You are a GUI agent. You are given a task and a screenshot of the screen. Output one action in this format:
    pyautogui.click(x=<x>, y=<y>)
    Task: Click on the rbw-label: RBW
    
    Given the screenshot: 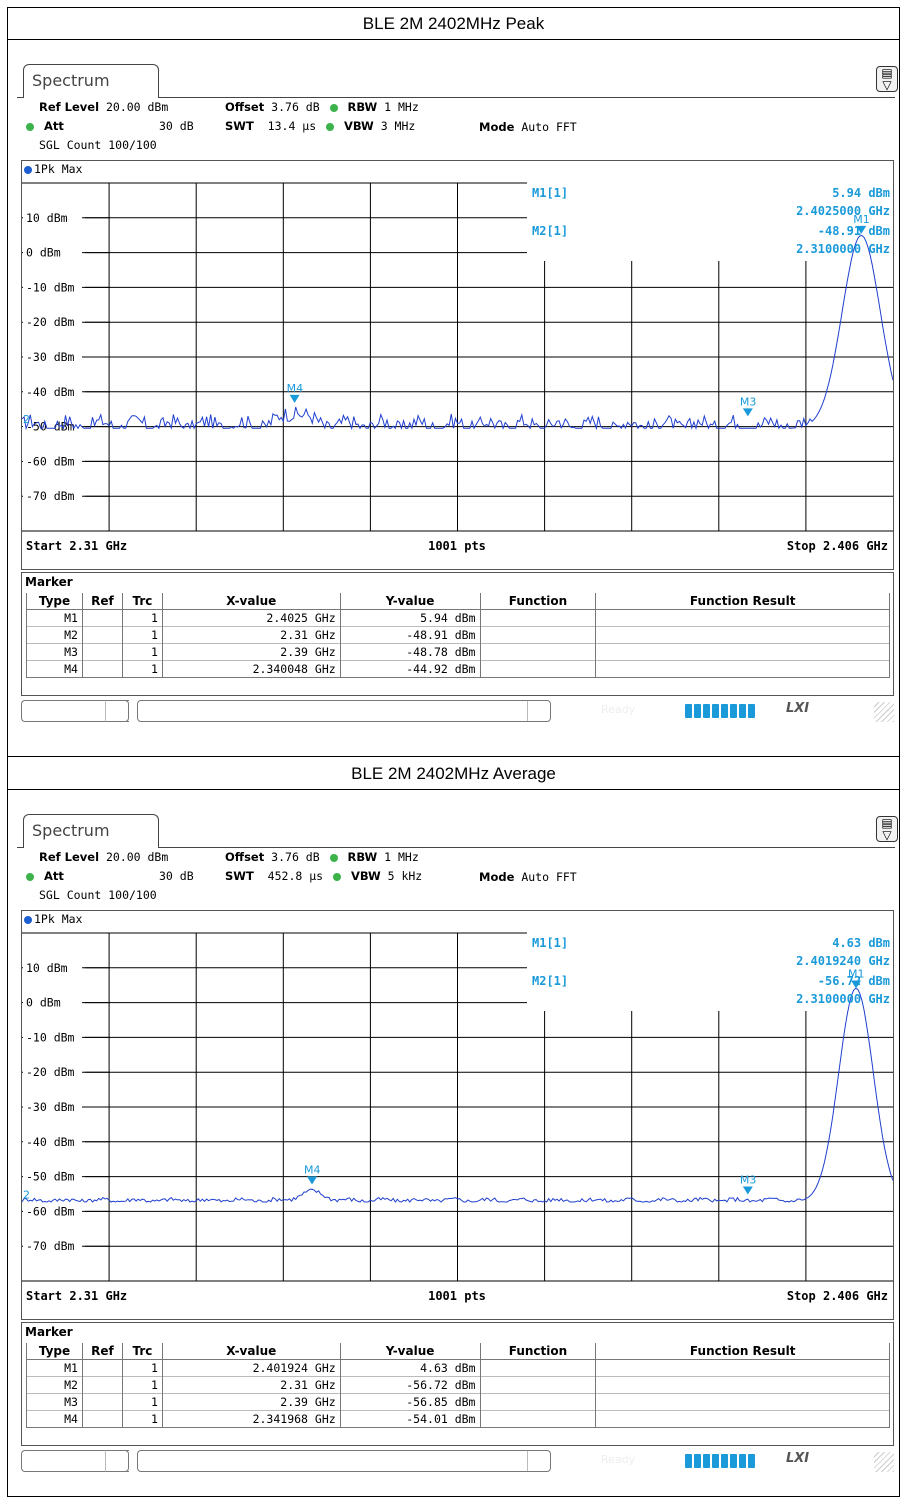 What is the action you would take?
    pyautogui.click(x=362, y=857)
    